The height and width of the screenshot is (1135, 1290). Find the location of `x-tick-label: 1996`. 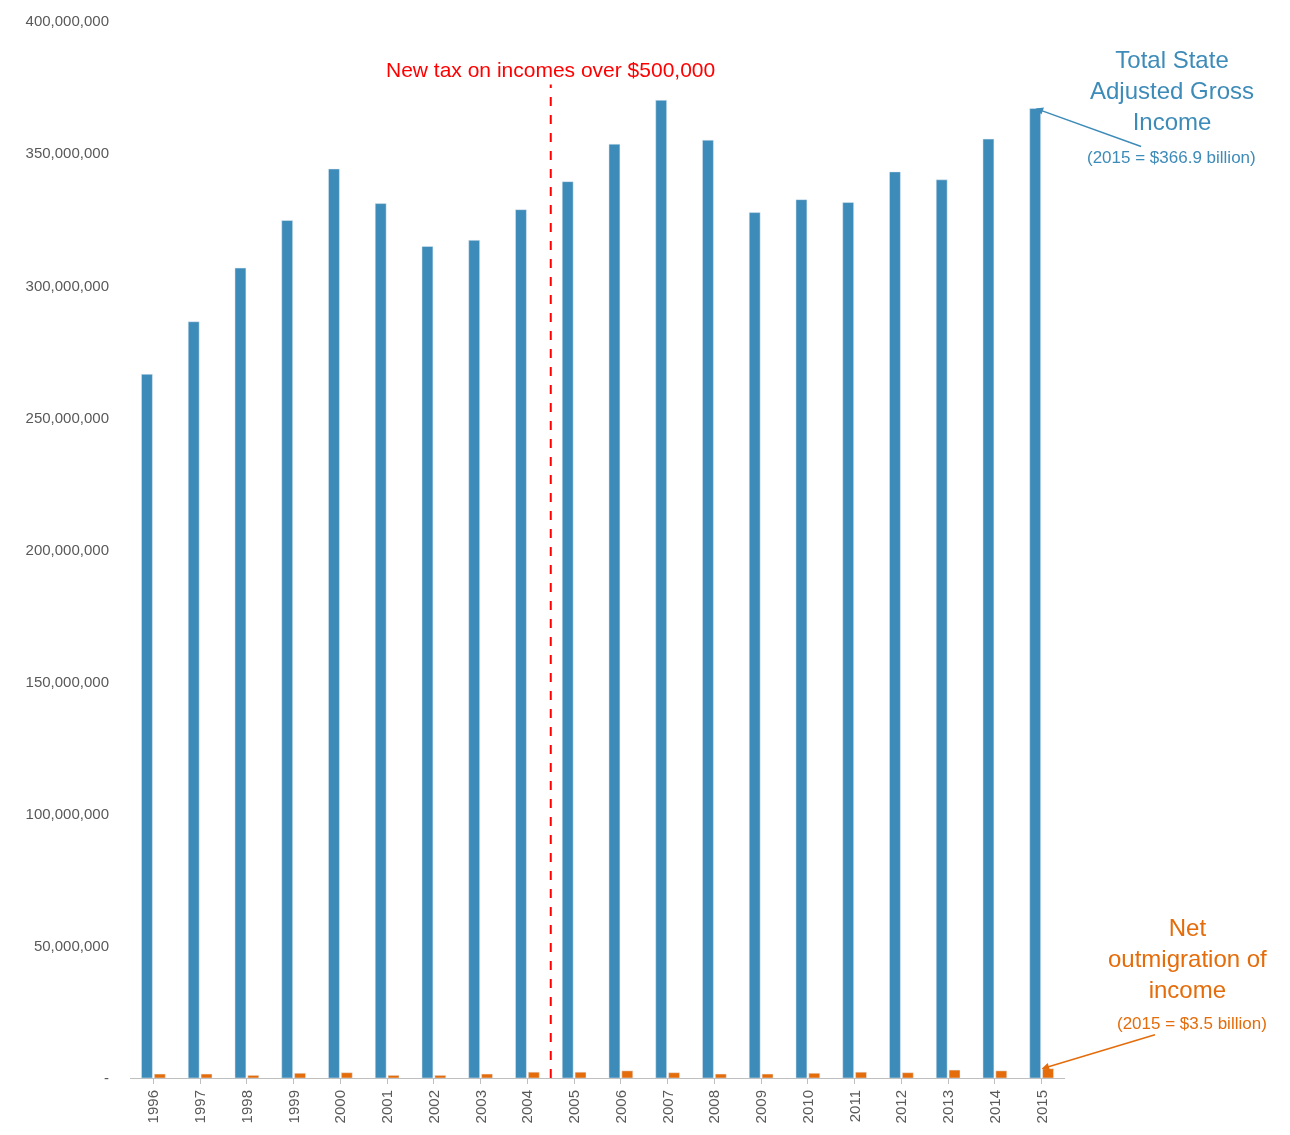

x-tick-label: 1996 is located at coordinates (153, 1107).